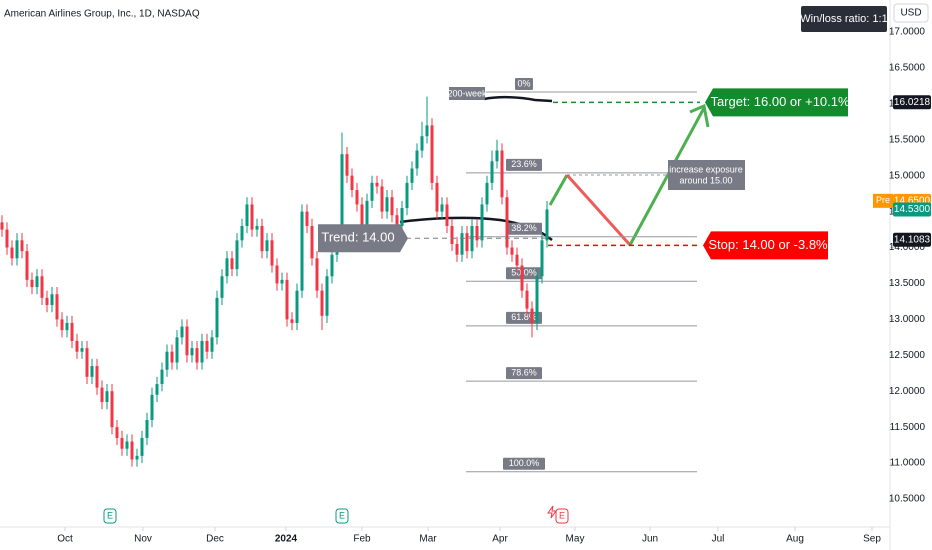  I want to click on price-label: 14.1083, so click(912, 239).